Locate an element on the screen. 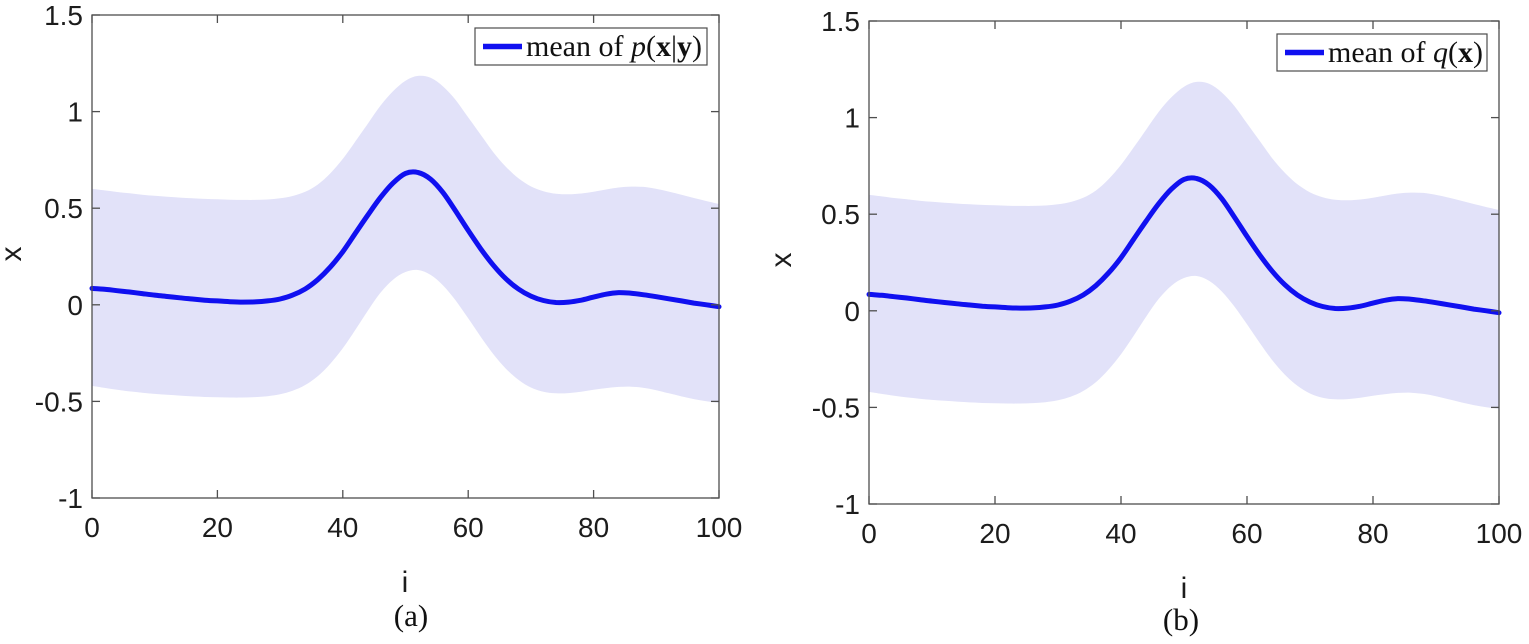  ylabel-a: x is located at coordinates (14, 254).